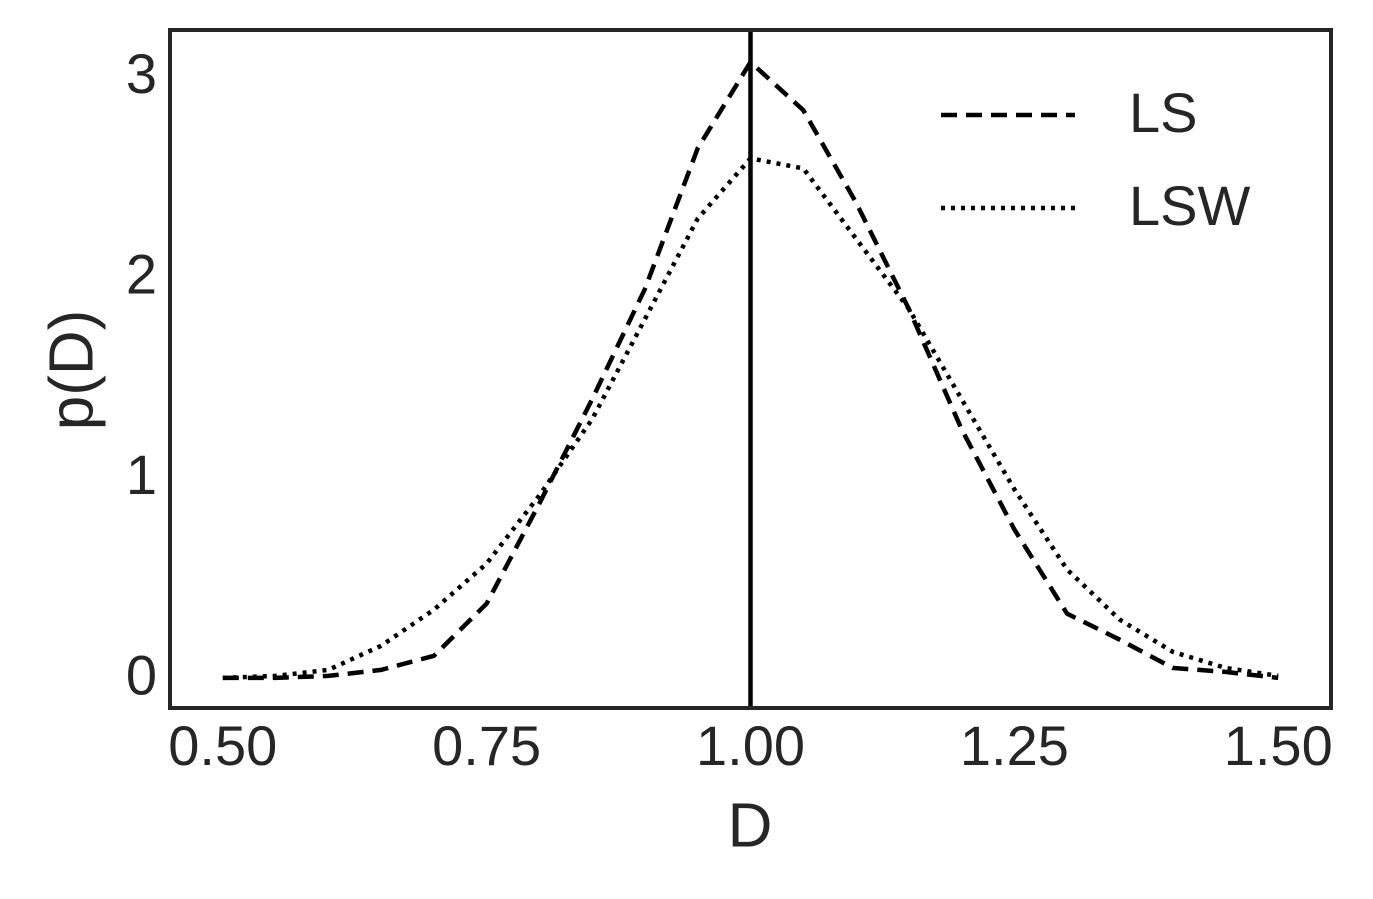 The image size is (1373, 899). What do you see at coordinates (1163, 112) in the screenshot?
I see `legend-label: LS` at bounding box center [1163, 112].